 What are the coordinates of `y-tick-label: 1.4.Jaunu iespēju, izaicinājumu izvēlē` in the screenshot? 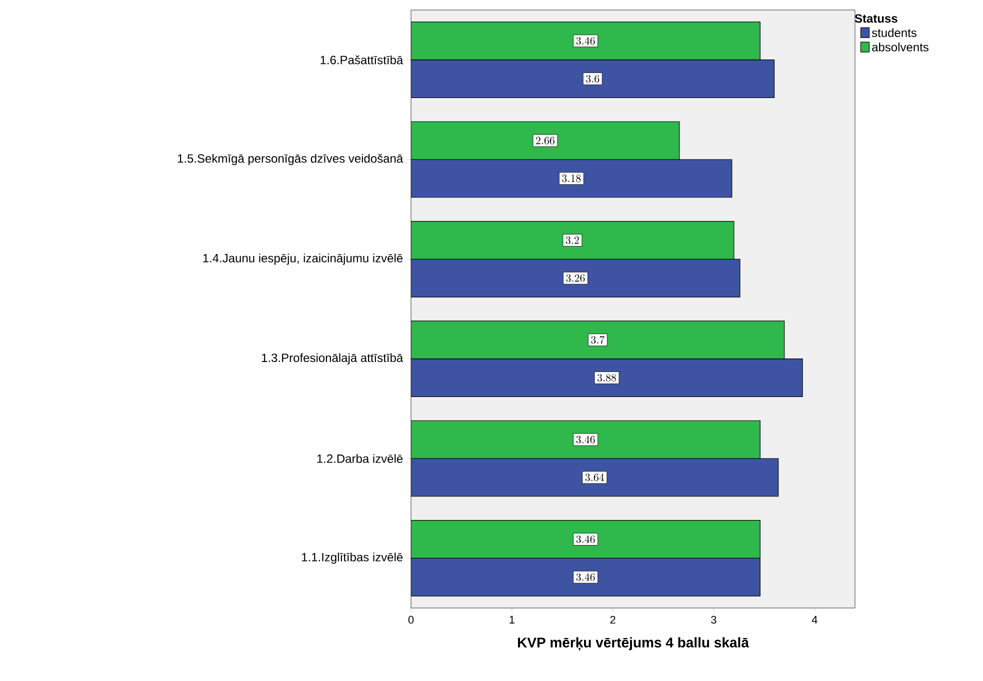 It's located at (303, 259).